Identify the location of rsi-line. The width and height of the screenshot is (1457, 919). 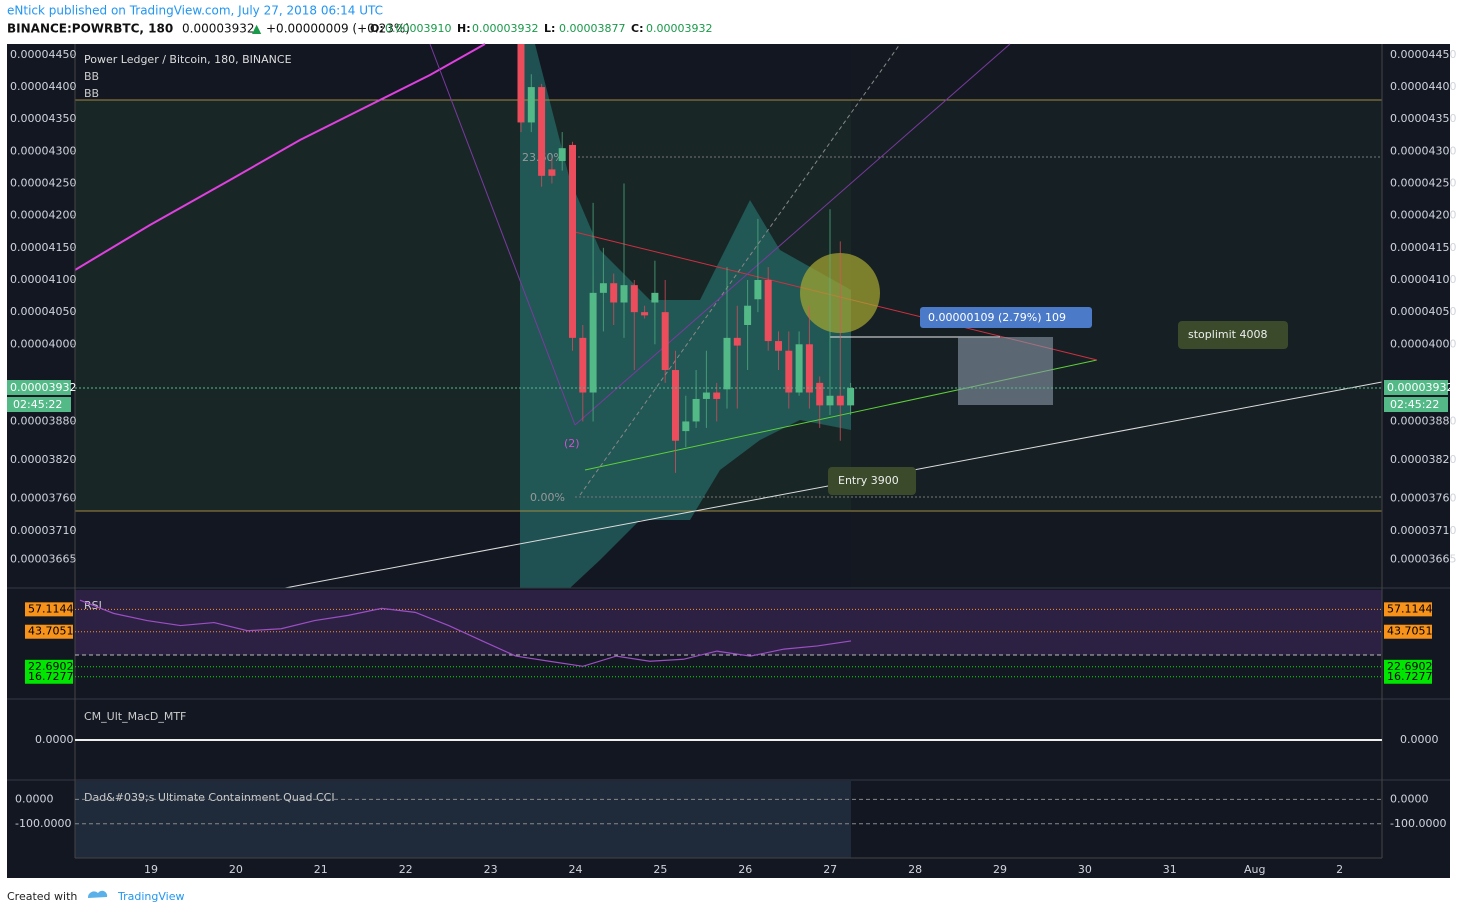
(465, 633).